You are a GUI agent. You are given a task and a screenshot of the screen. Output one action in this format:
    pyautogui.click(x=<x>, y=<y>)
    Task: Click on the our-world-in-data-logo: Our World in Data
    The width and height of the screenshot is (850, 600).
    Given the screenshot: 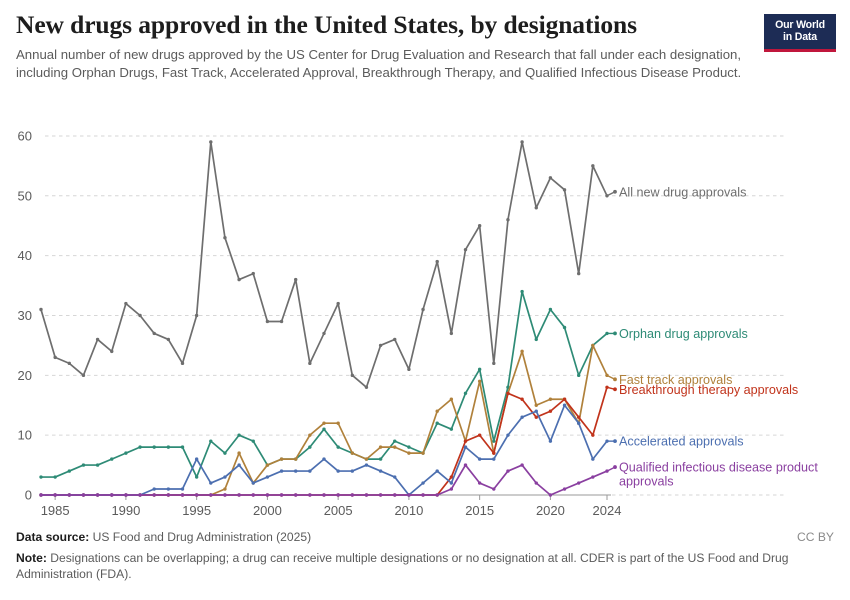 What is the action you would take?
    pyautogui.click(x=800, y=33)
    